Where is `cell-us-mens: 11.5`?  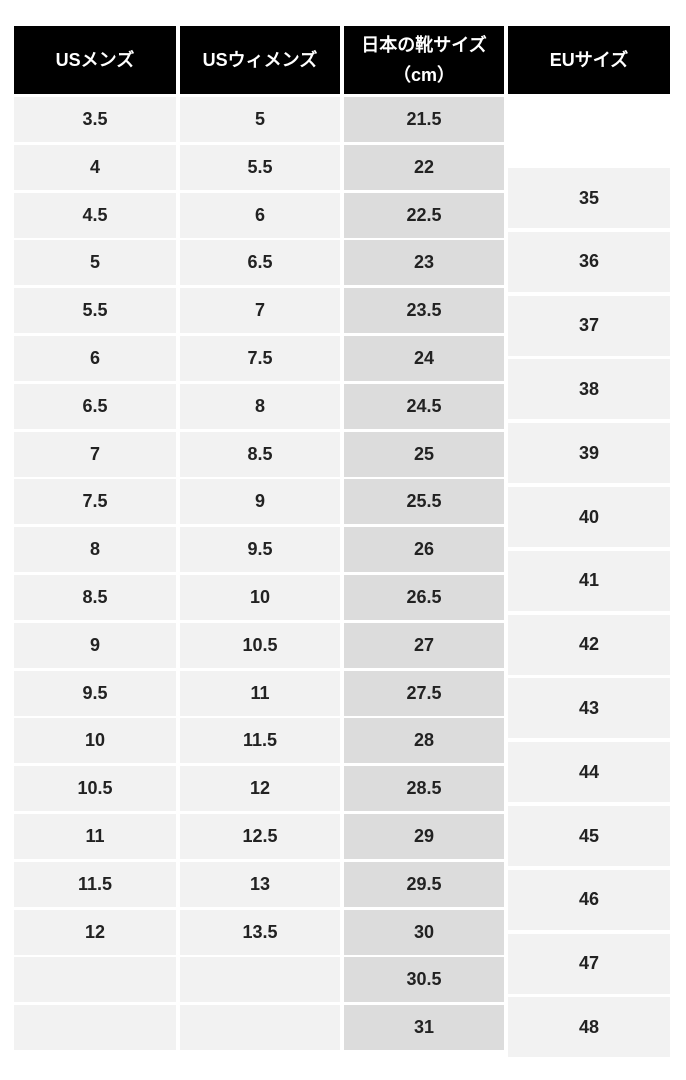 cell-us-mens: 11.5 is located at coordinates (95, 884).